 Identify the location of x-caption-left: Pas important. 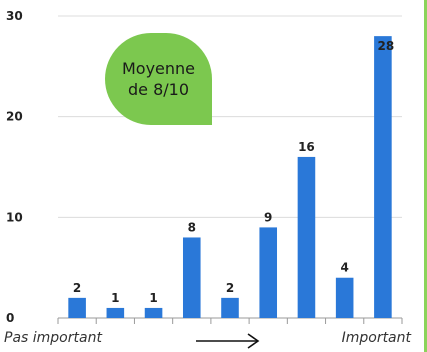
(53, 338).